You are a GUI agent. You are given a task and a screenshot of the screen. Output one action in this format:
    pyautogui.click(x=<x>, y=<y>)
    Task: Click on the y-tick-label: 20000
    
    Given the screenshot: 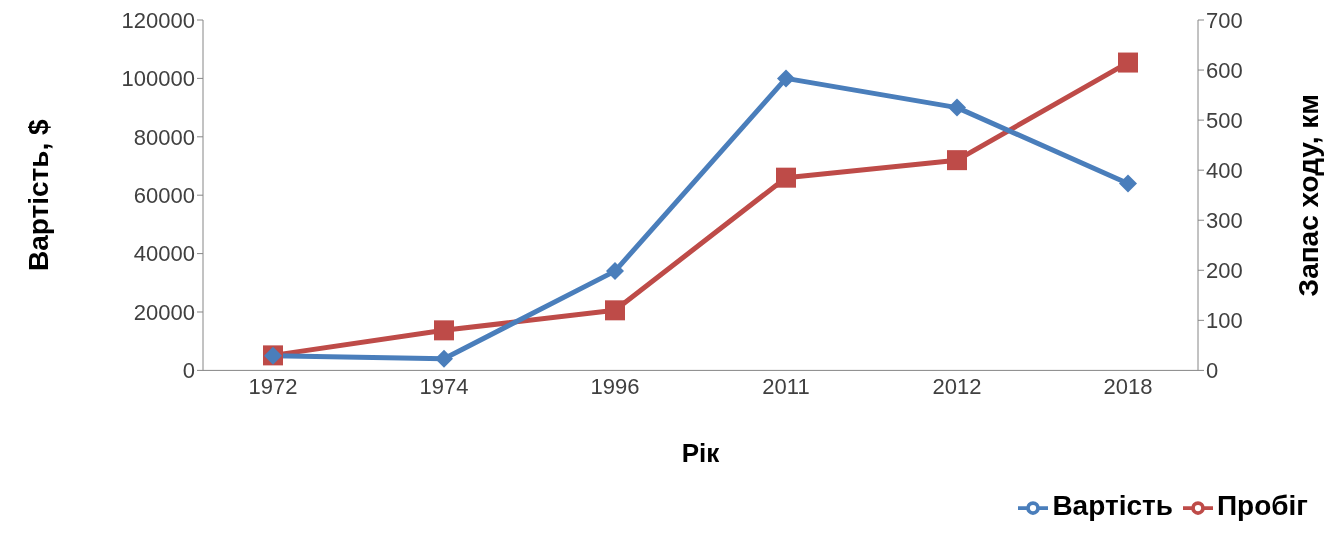 What is the action you would take?
    pyautogui.click(x=164, y=312)
    